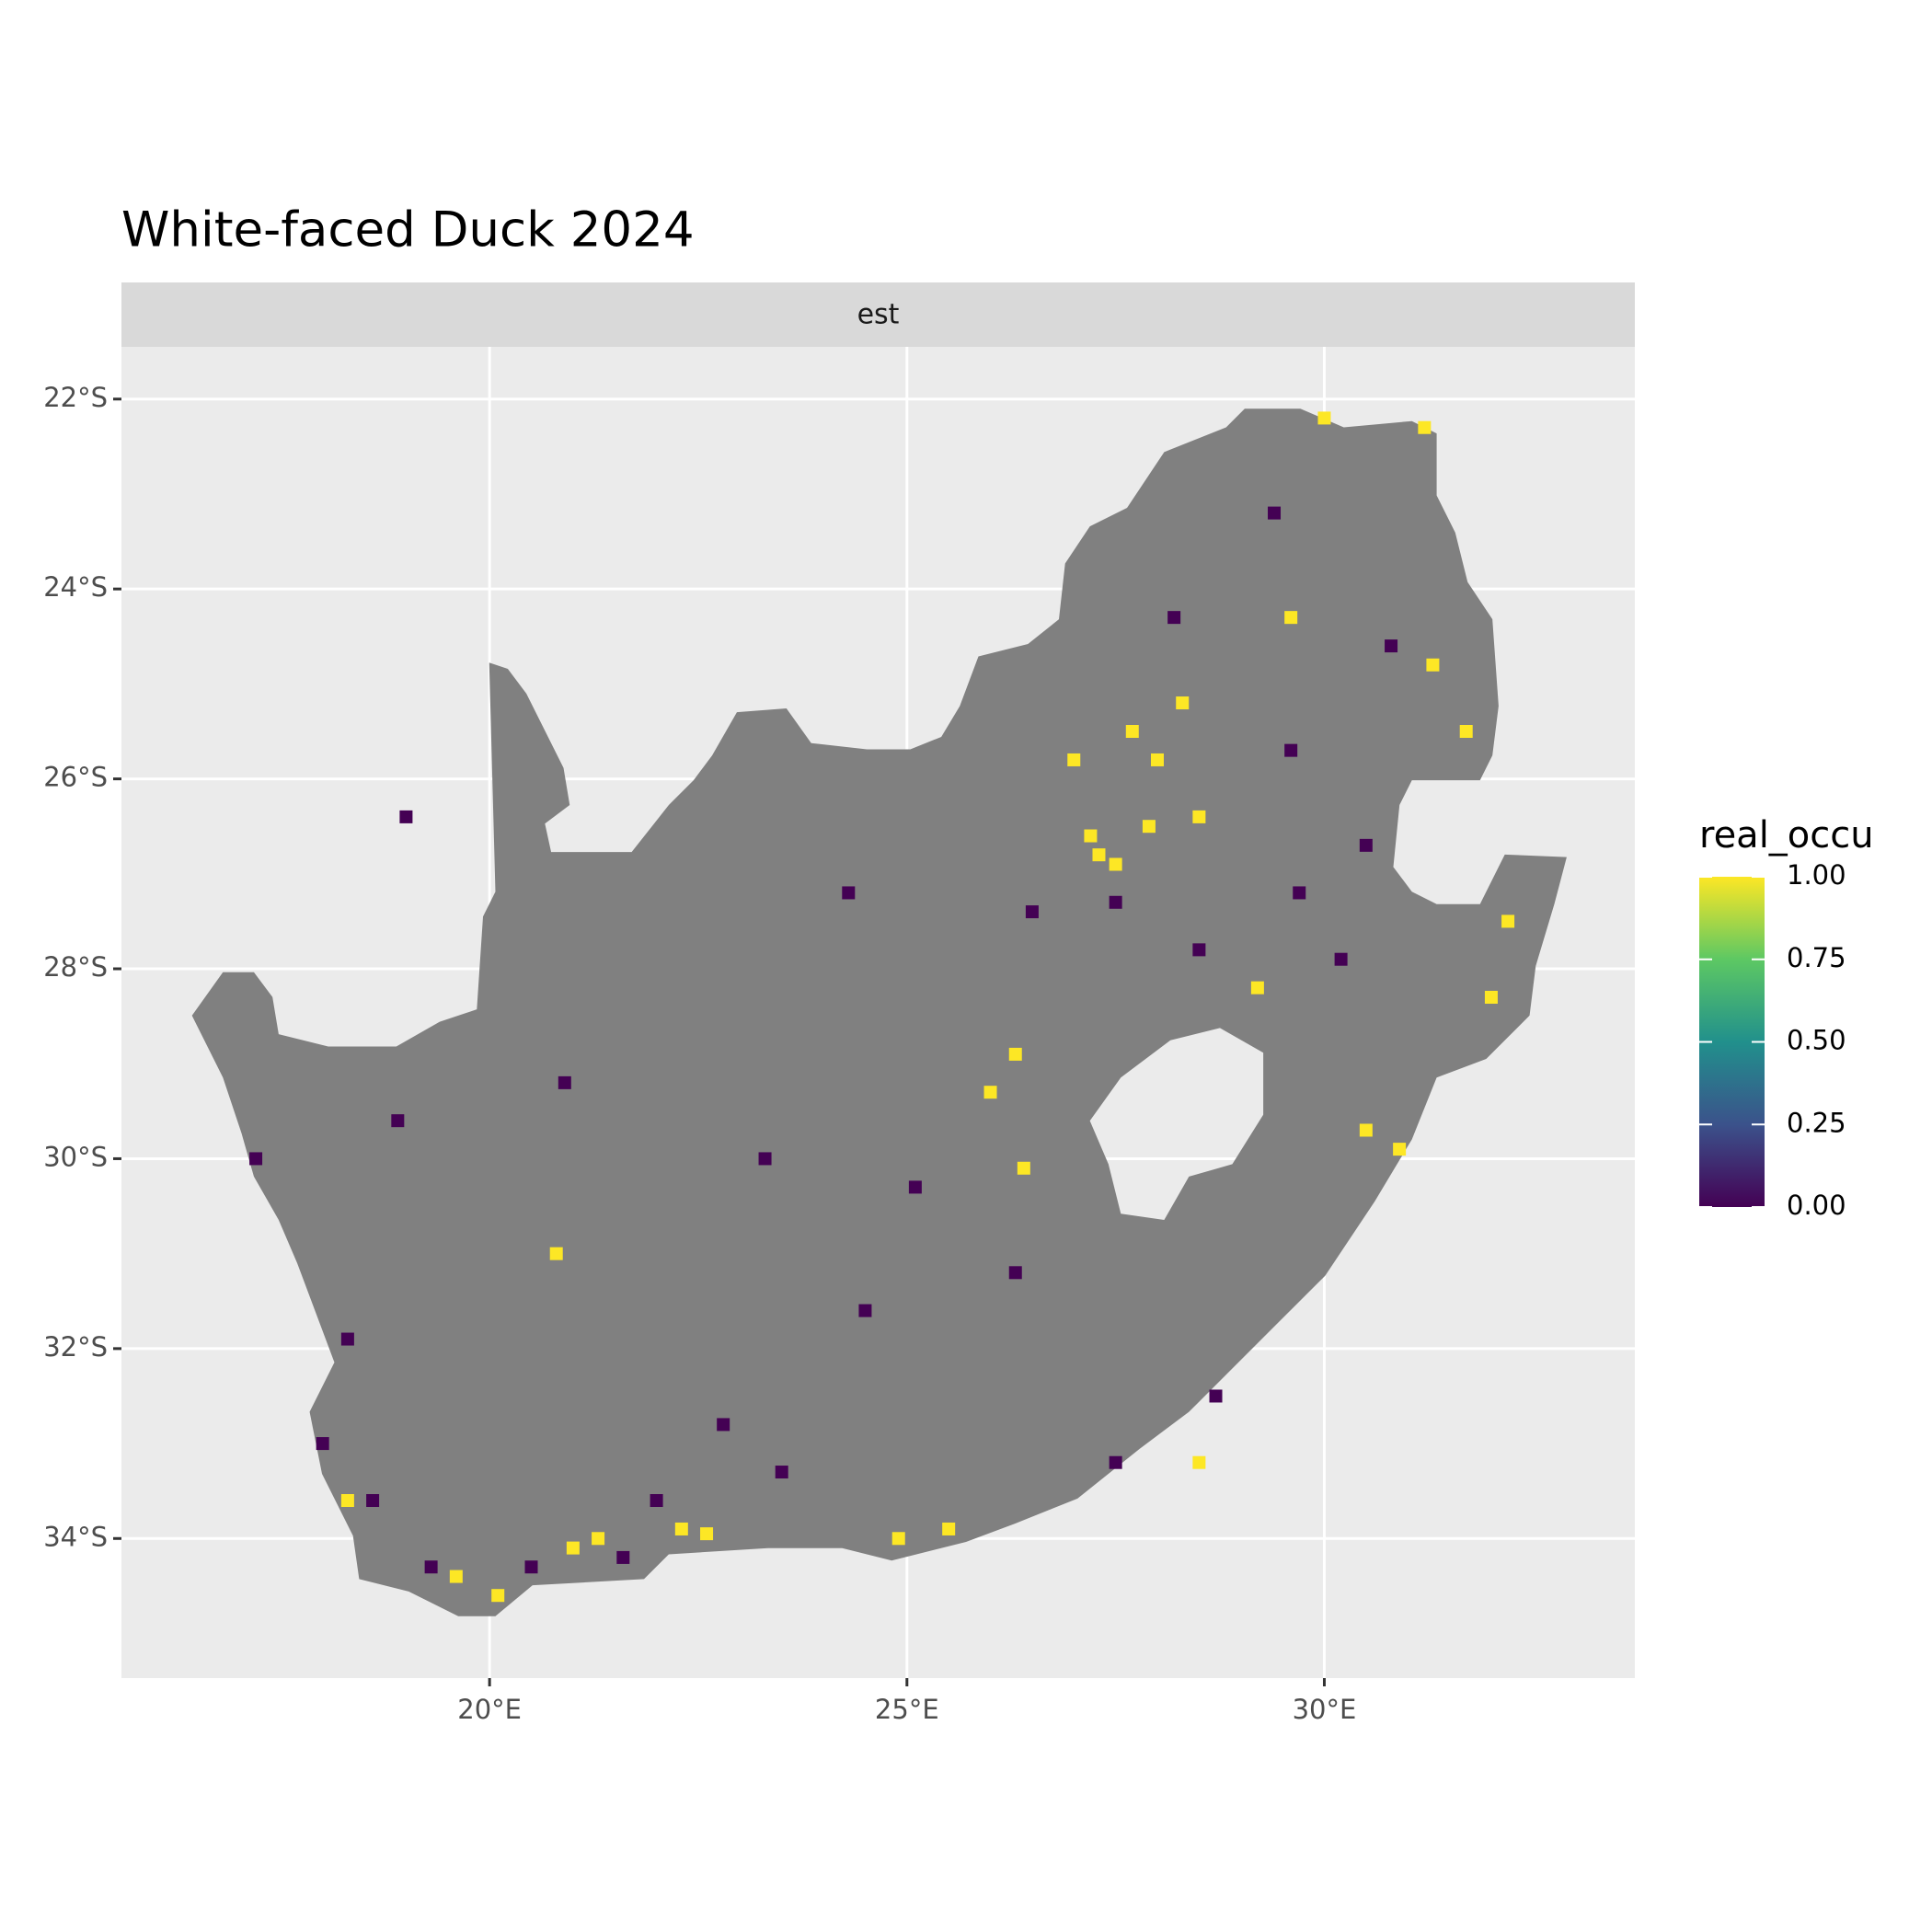  Describe the element at coordinates (1816, 875) in the screenshot. I see `legend-label: 1.00` at that location.